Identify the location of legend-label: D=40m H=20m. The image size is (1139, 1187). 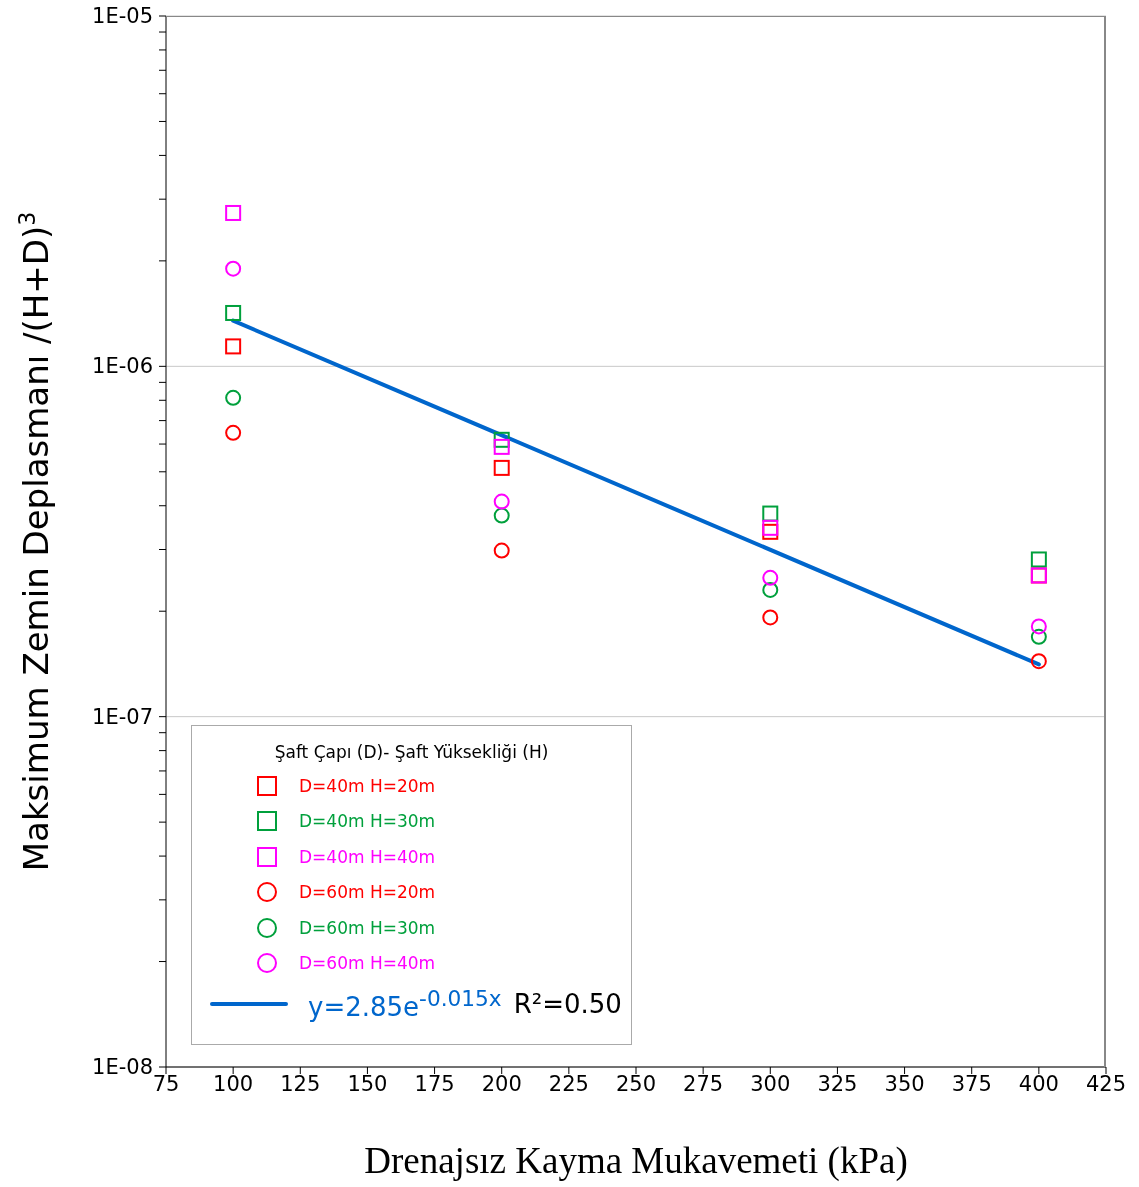
(367, 785).